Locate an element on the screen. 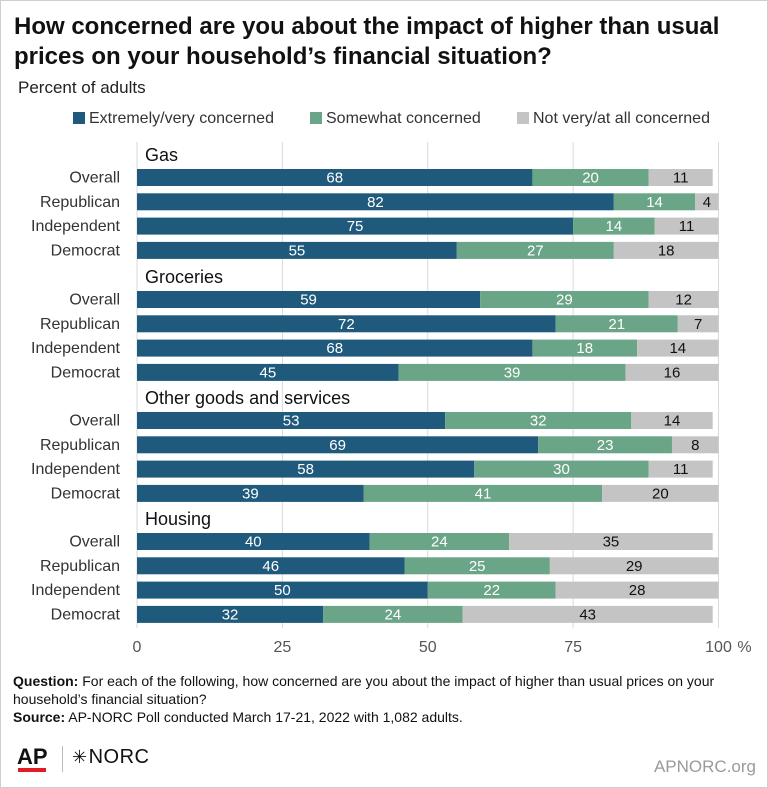 The image size is (768, 788). data-label: 55 is located at coordinates (297, 250).